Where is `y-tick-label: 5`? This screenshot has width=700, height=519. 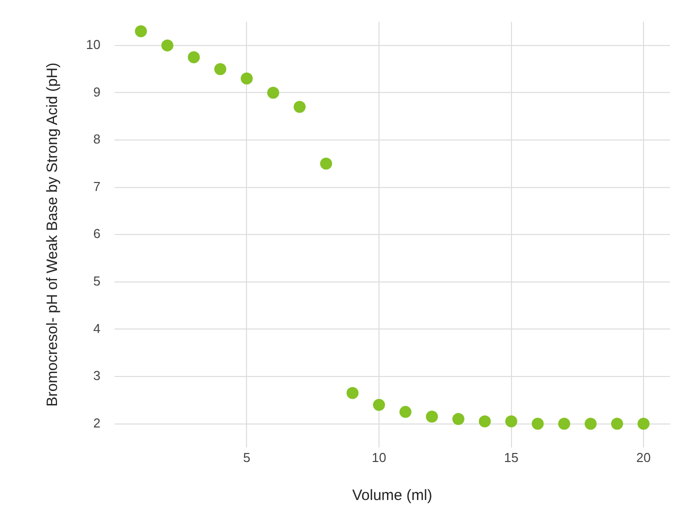
y-tick-label: 5 is located at coordinates (96, 280).